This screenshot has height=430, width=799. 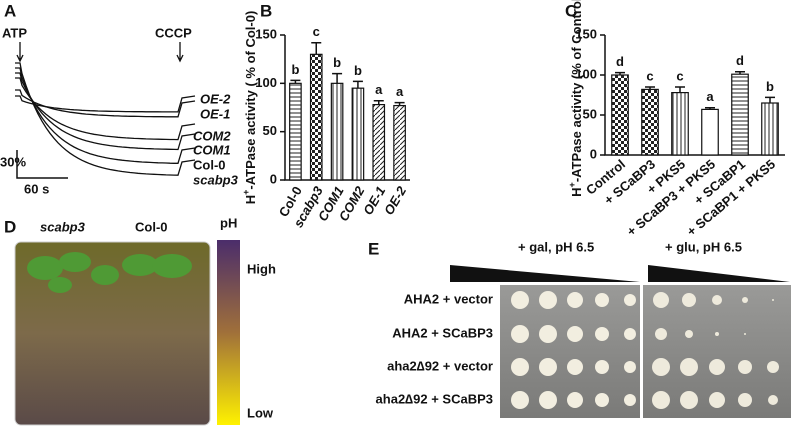 I want to click on y-axis-label: H+-ATPase activity ( % of Col-0), so click(x=249, y=108).